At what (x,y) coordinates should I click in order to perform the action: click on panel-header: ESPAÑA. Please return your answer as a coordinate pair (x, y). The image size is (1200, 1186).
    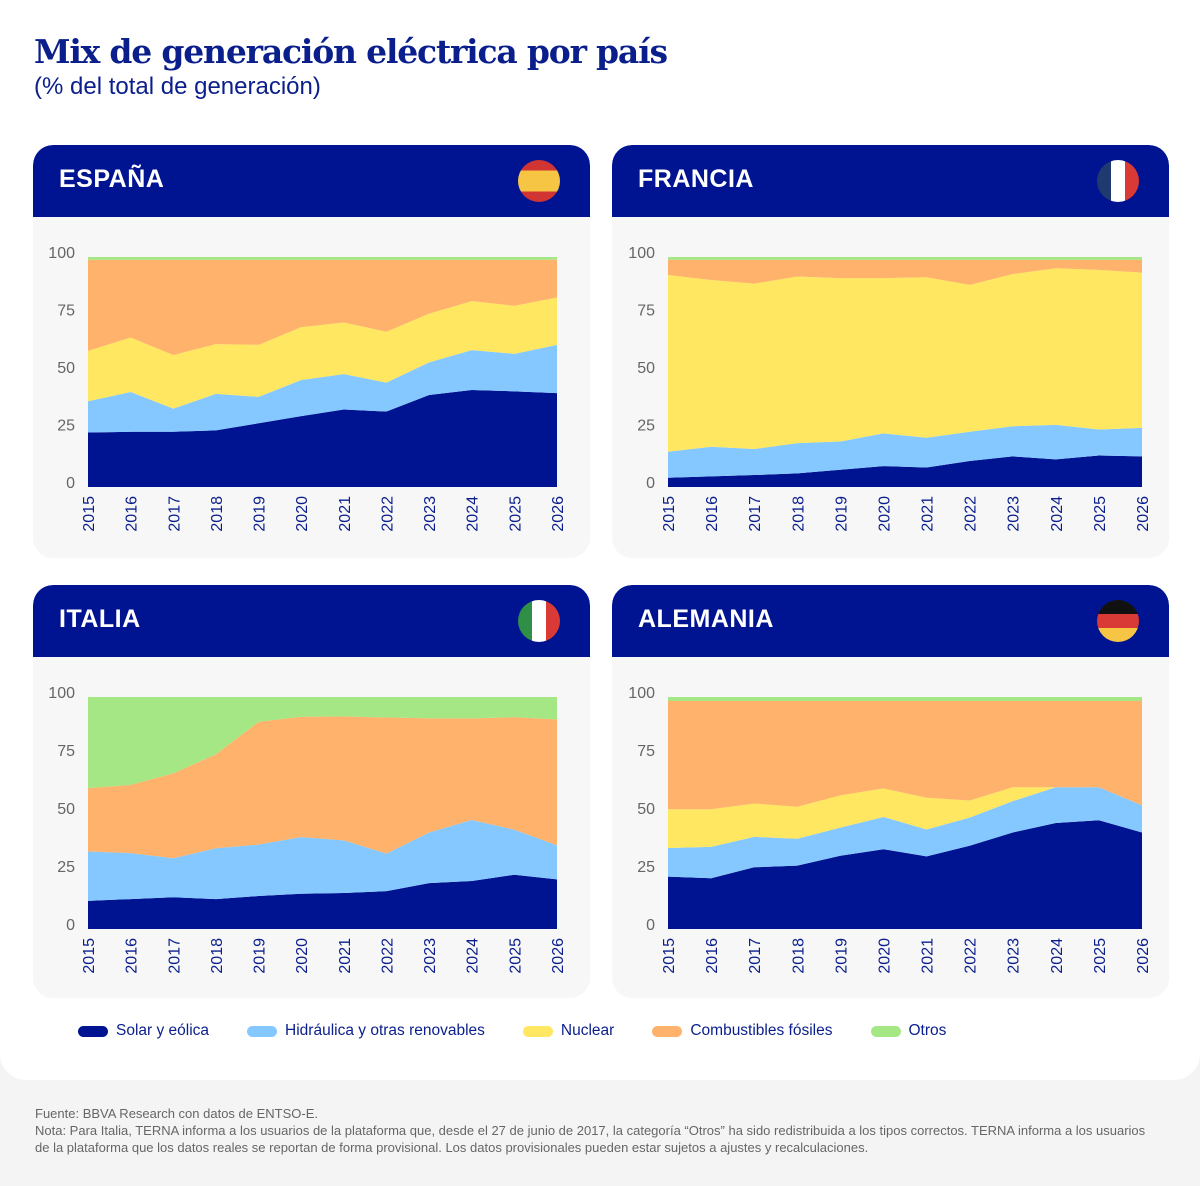
    Looking at the image, I should click on (311, 181).